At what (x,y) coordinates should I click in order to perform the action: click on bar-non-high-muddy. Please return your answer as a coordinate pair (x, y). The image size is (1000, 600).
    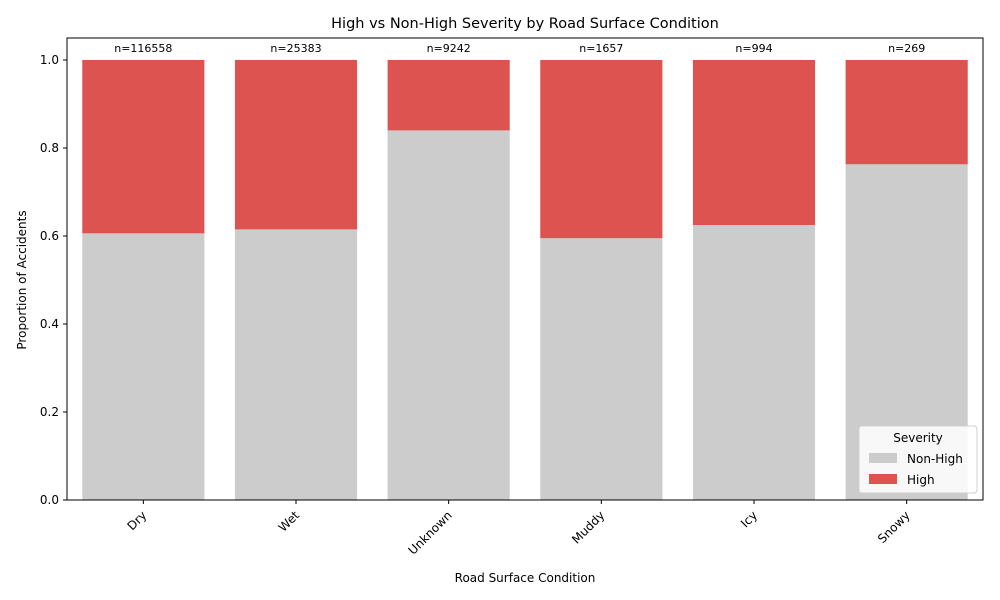
    Looking at the image, I should click on (601, 369).